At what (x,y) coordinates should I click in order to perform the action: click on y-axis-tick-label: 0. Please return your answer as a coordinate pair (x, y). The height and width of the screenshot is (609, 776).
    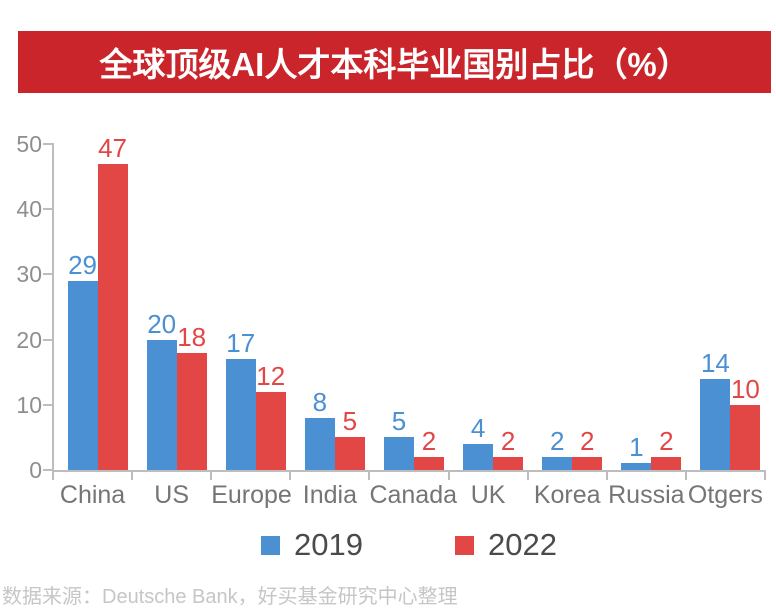
    Looking at the image, I should click on (35, 470).